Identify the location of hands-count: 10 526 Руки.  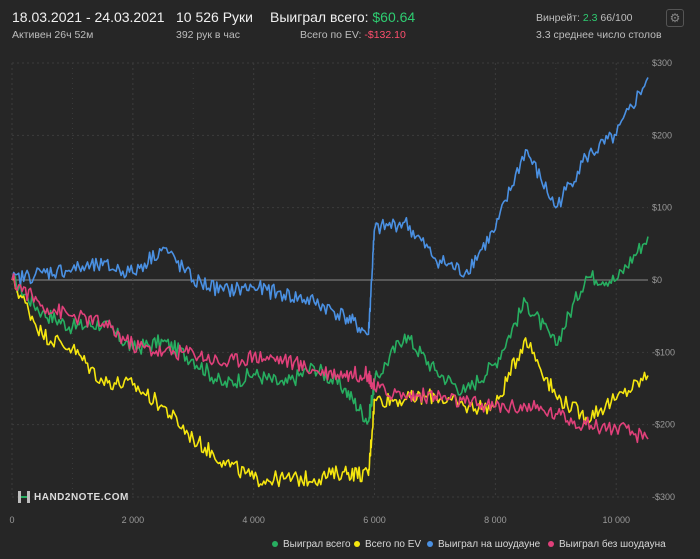
(214, 17).